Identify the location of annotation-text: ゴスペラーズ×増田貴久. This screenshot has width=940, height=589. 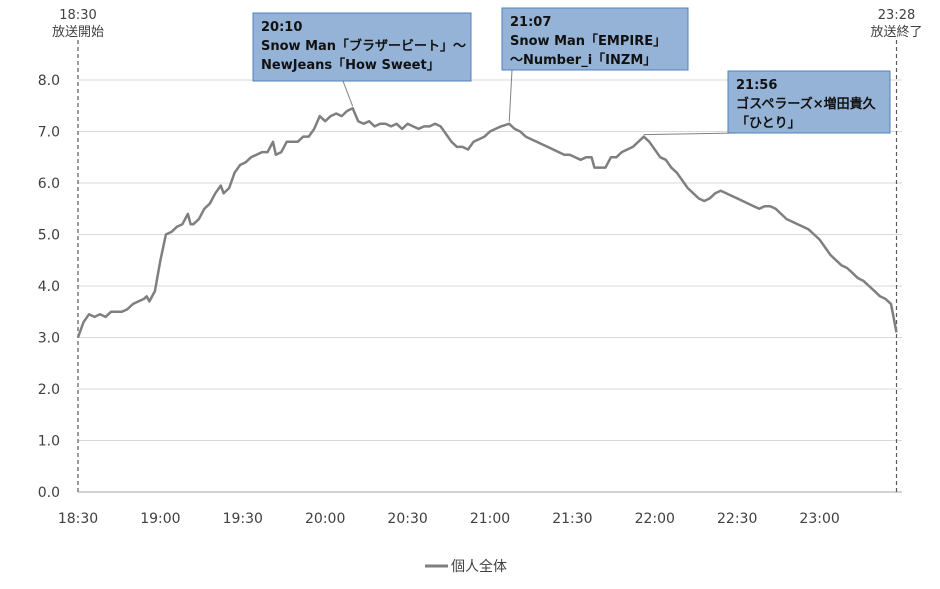
(806, 104).